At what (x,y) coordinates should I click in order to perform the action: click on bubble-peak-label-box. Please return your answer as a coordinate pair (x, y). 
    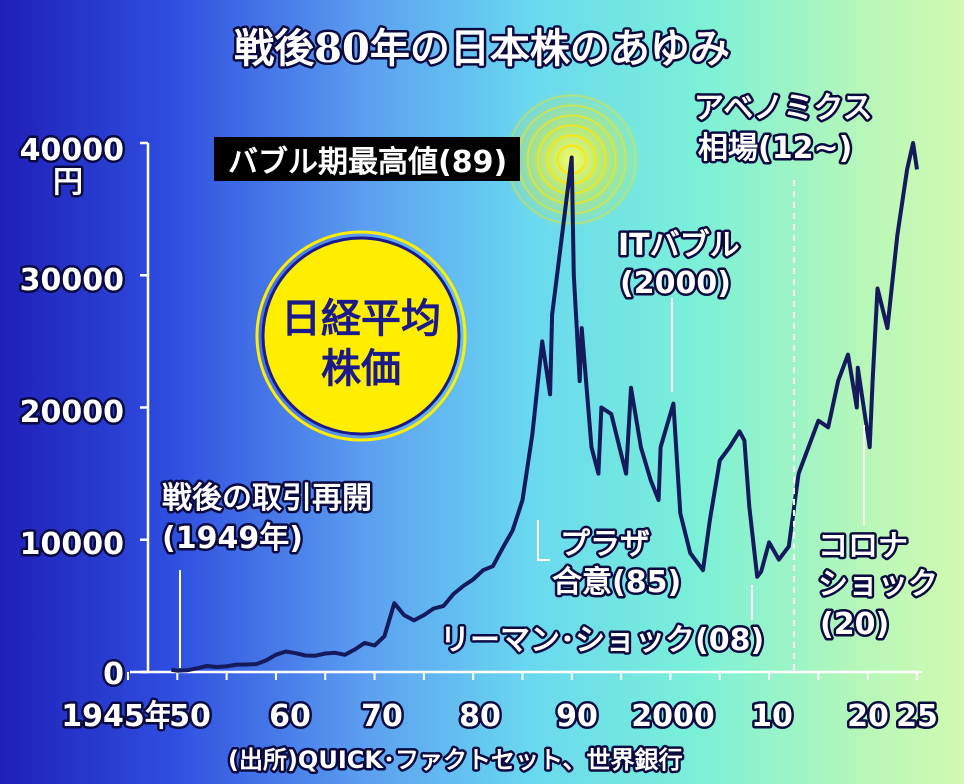
    Looking at the image, I should click on (367, 159).